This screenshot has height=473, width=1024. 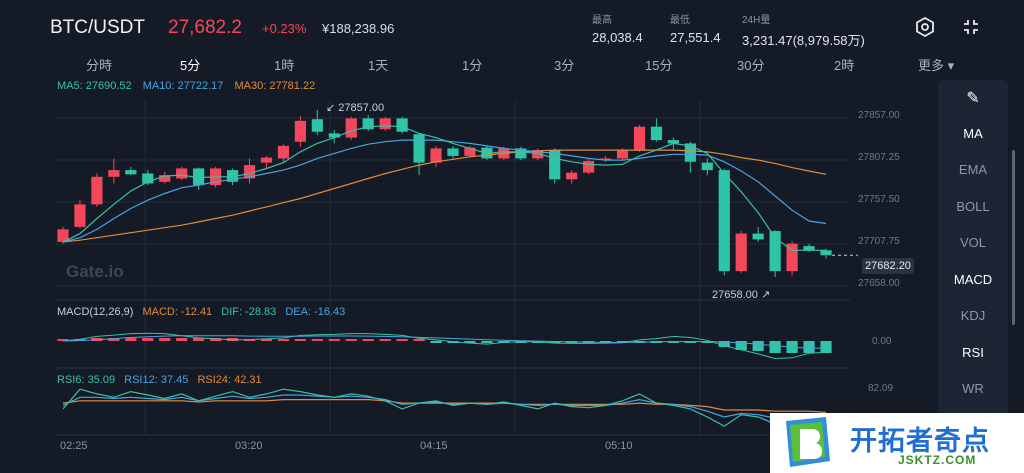 I want to click on indicator-macd: MACD, so click(x=973, y=279).